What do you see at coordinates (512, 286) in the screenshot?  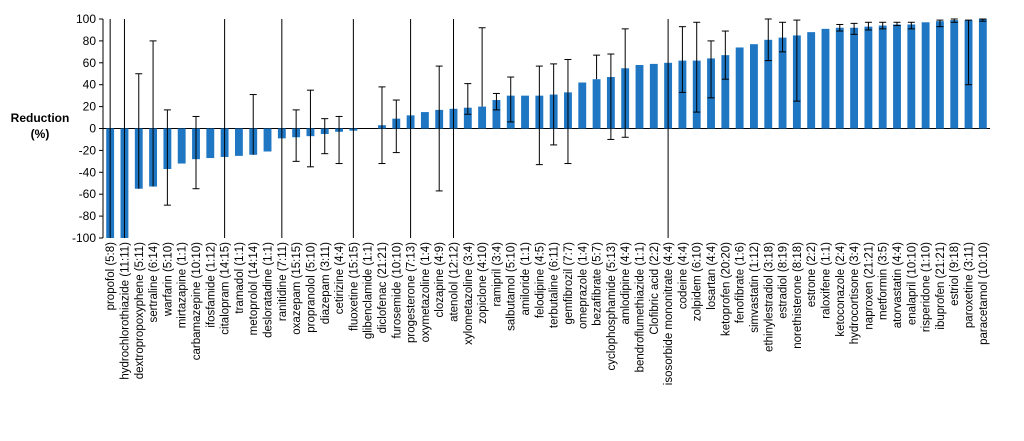 I see `x-tick-label: salbutamol (5:10)` at bounding box center [512, 286].